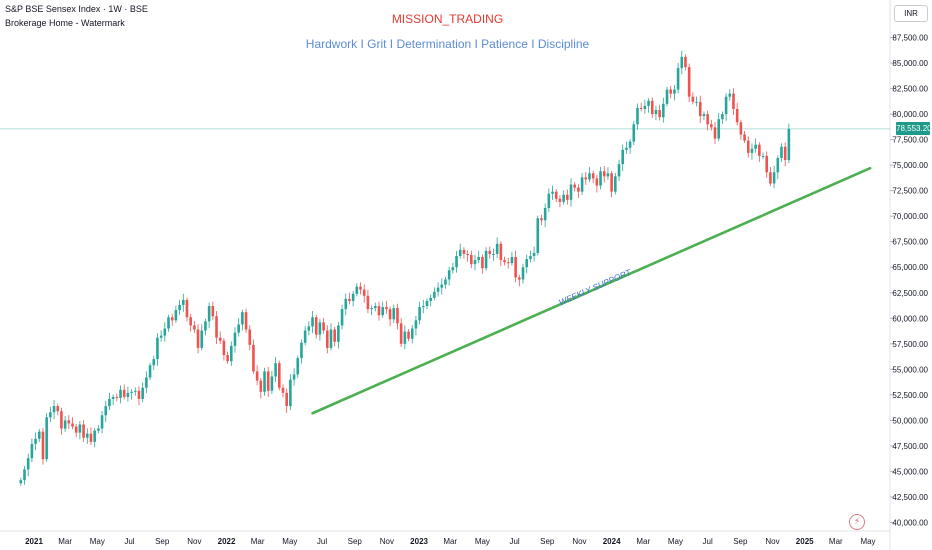 The height and width of the screenshot is (550, 932). Describe the element at coordinates (910, 471) in the screenshot. I see `y-tick-label: 45,000.00` at that location.